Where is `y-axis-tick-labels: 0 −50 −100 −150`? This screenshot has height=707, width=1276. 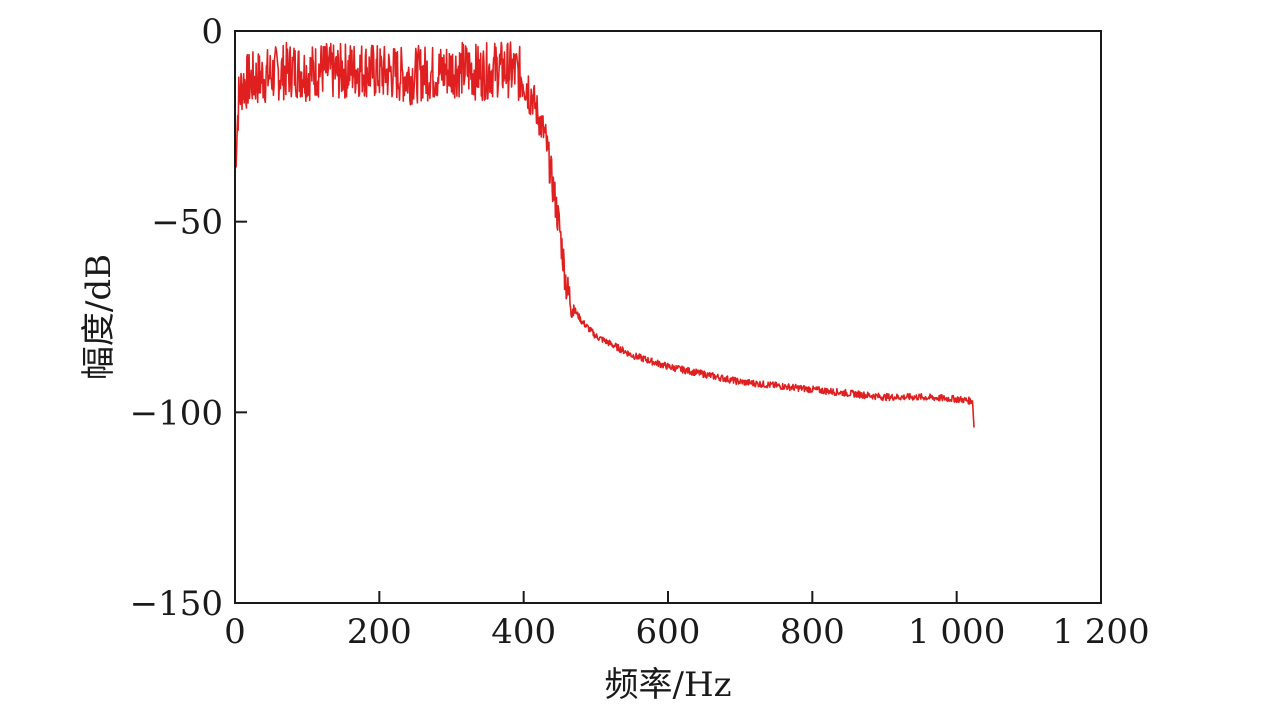
y-axis-tick-labels: 0 −50 −100 −150 is located at coordinates (176, 318).